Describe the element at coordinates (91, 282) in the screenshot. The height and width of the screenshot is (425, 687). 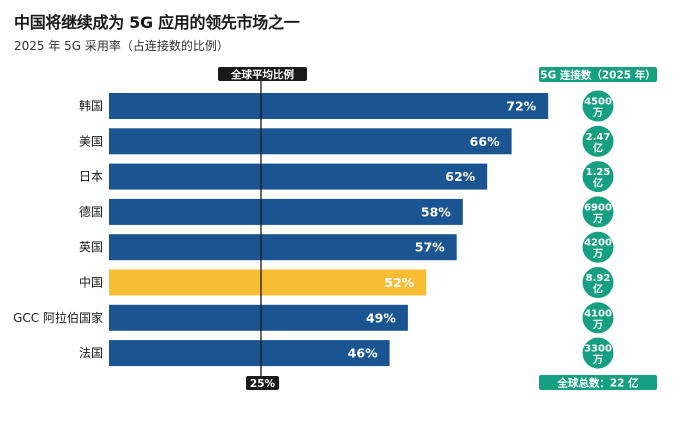
I see `category-label-5: 中国` at that location.